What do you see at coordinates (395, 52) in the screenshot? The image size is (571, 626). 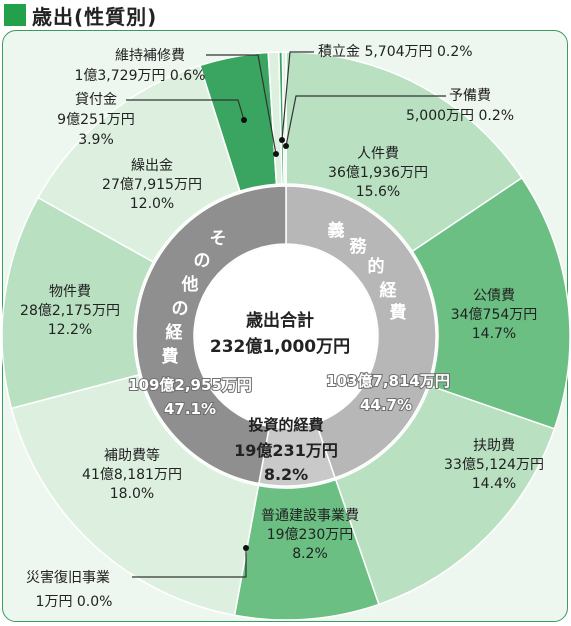 I see `callout-10: 積立金 5,704万円 0.2%` at bounding box center [395, 52].